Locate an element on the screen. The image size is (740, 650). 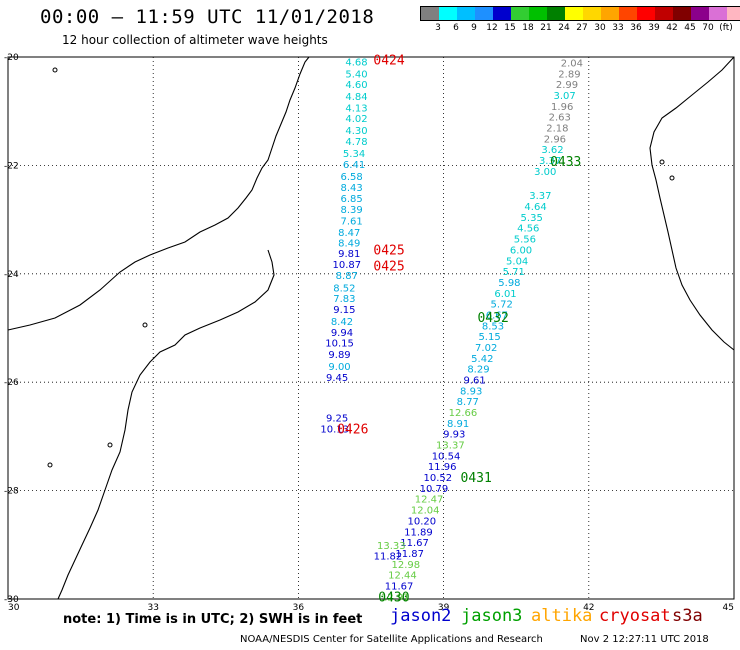
wave-height-label: 12.47 is located at coordinates (429, 500).